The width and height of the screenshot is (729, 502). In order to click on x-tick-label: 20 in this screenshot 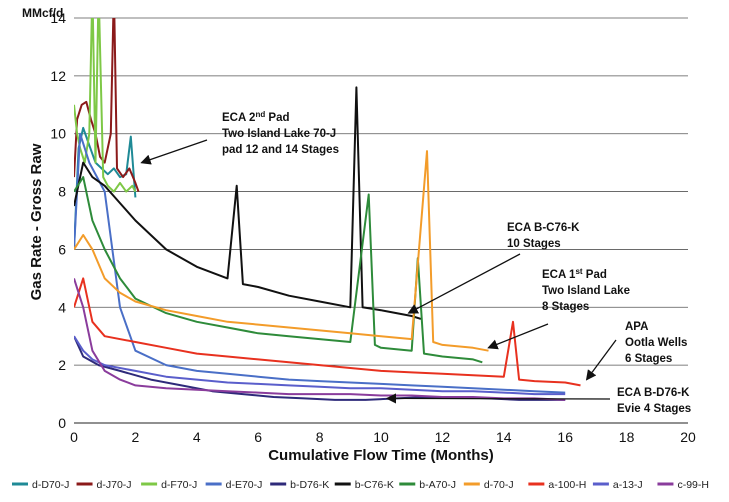, I will do `click(688, 437)`.